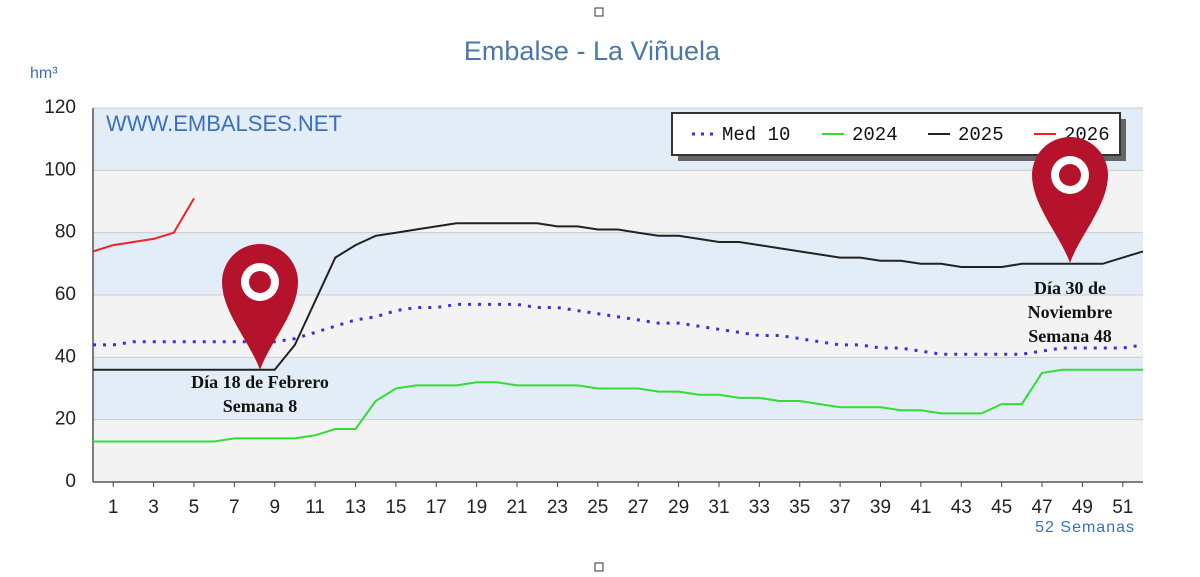  Describe the element at coordinates (1070, 336) in the screenshot. I see `annotation: Semana 48` at that location.